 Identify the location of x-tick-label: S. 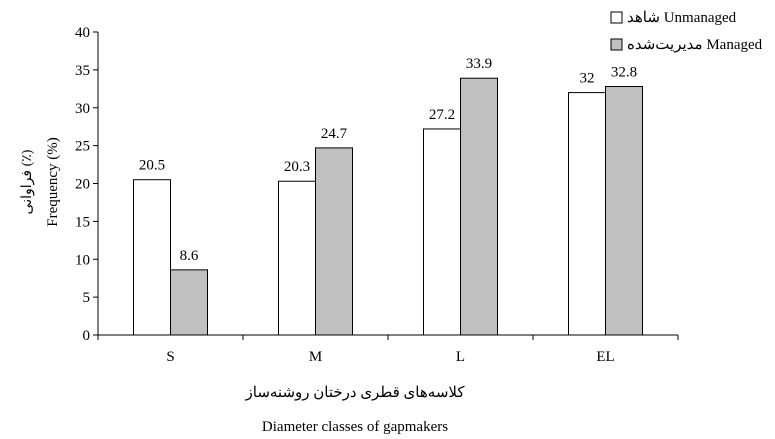
(170, 357).